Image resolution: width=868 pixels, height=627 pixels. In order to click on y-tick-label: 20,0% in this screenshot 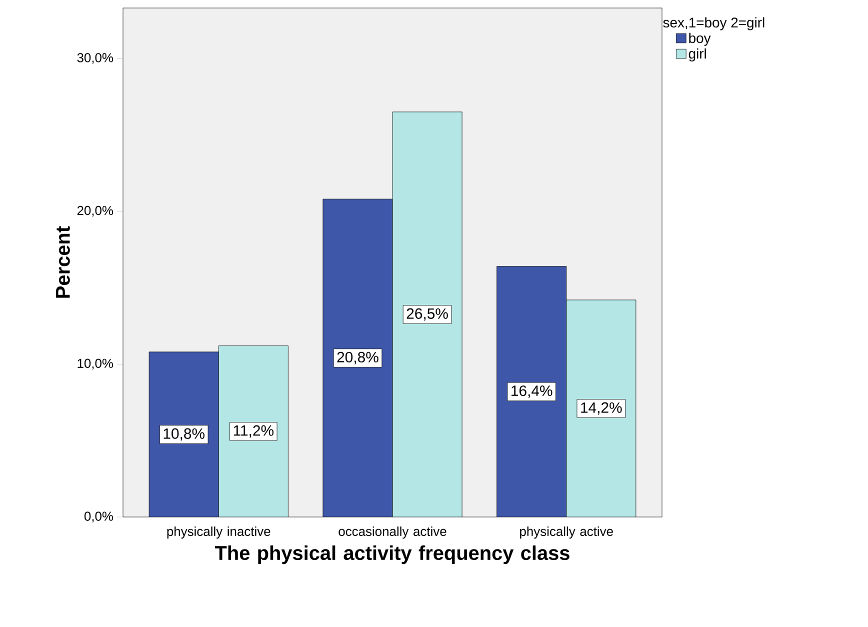, I will do `click(95, 211)`.